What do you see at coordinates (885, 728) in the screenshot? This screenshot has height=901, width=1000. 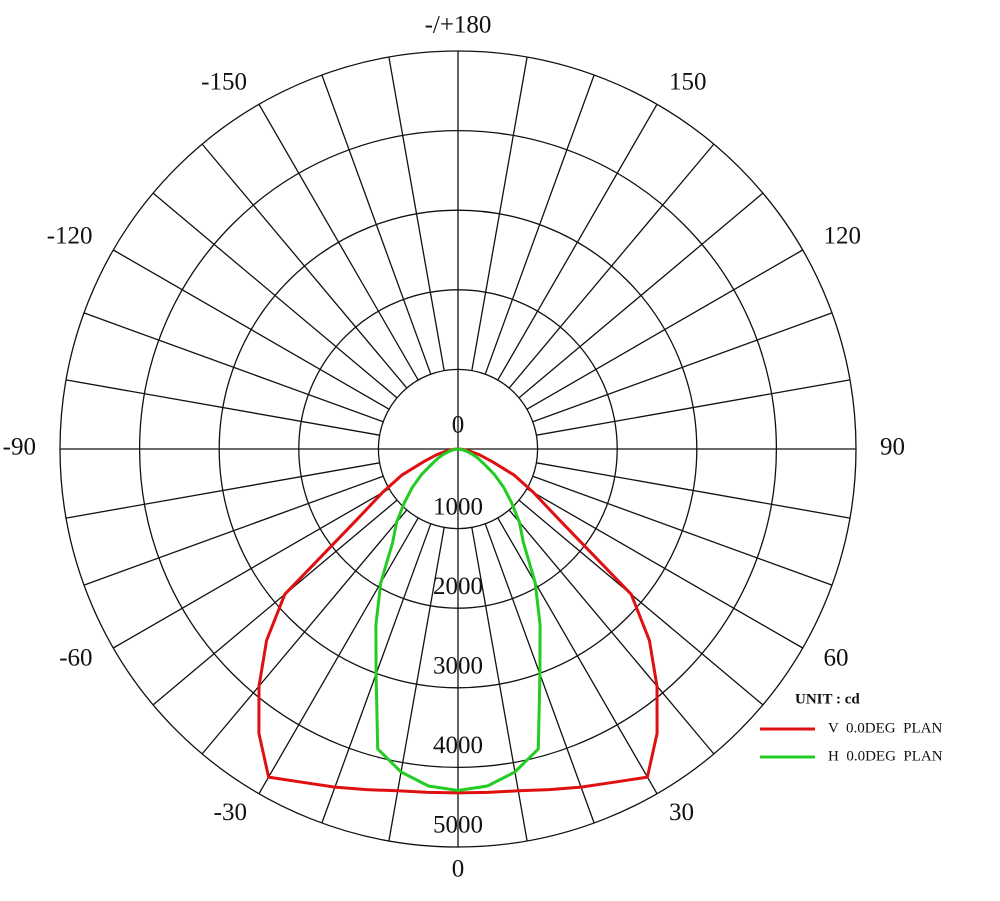 I see `legend-label: V 0.0DEG PLAN` at bounding box center [885, 728].